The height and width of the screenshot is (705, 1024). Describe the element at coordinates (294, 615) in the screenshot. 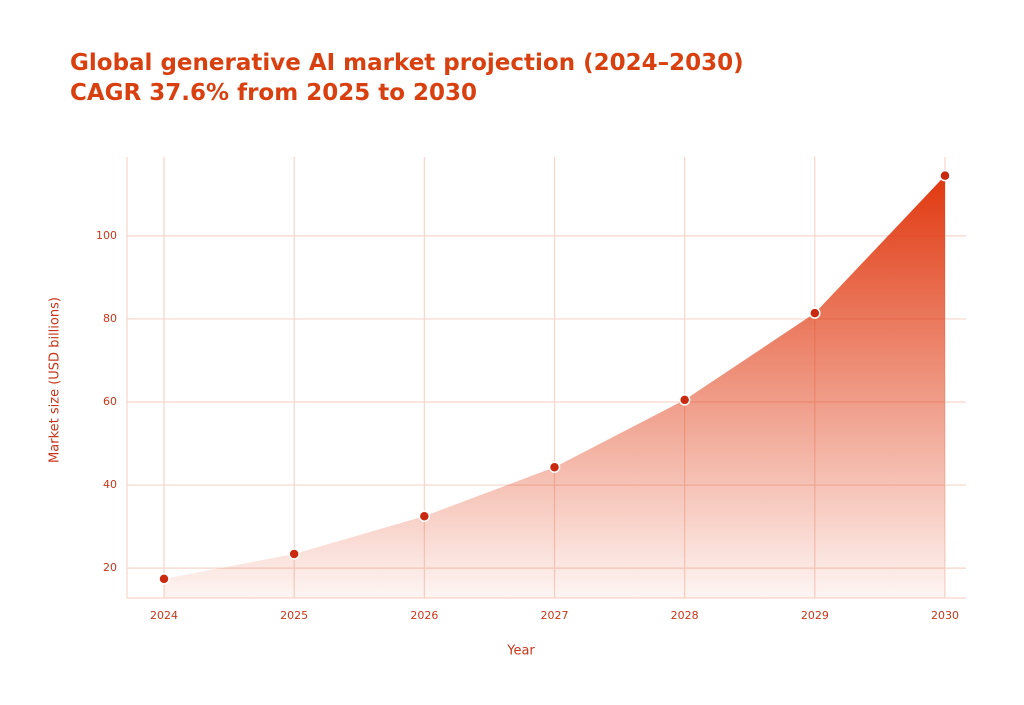

I see `x-tick-label: 2025` at that location.